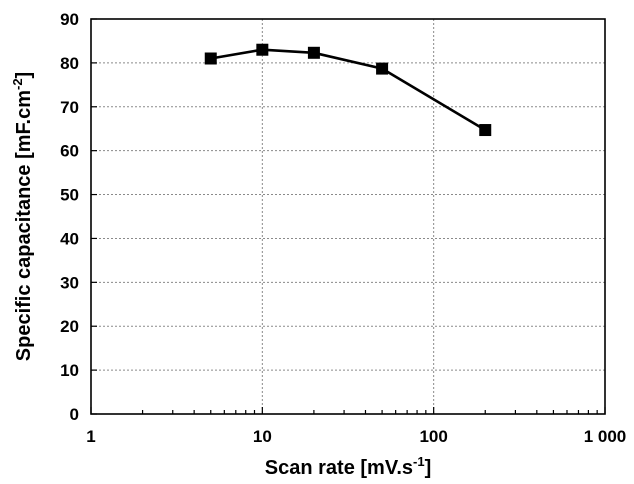 This screenshot has width=634, height=484. Describe the element at coordinates (69, 151) in the screenshot. I see `y-tick-label: 60` at that location.